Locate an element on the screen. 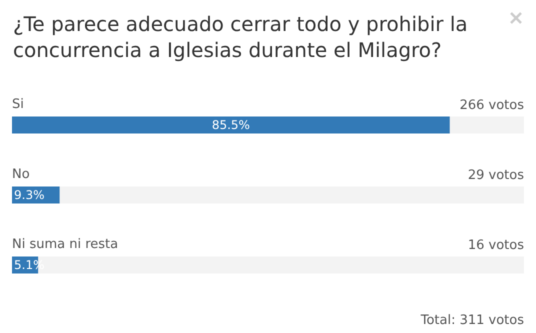  y-tick-label: No is located at coordinates (21, 174).